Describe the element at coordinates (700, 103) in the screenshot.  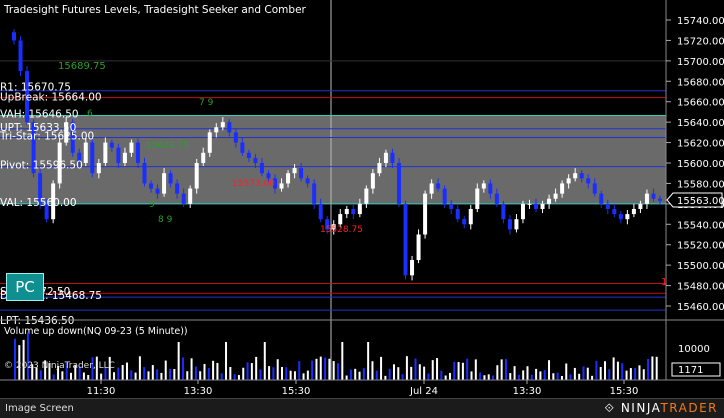
I see `price-tick-label: 15660.00` at that location.